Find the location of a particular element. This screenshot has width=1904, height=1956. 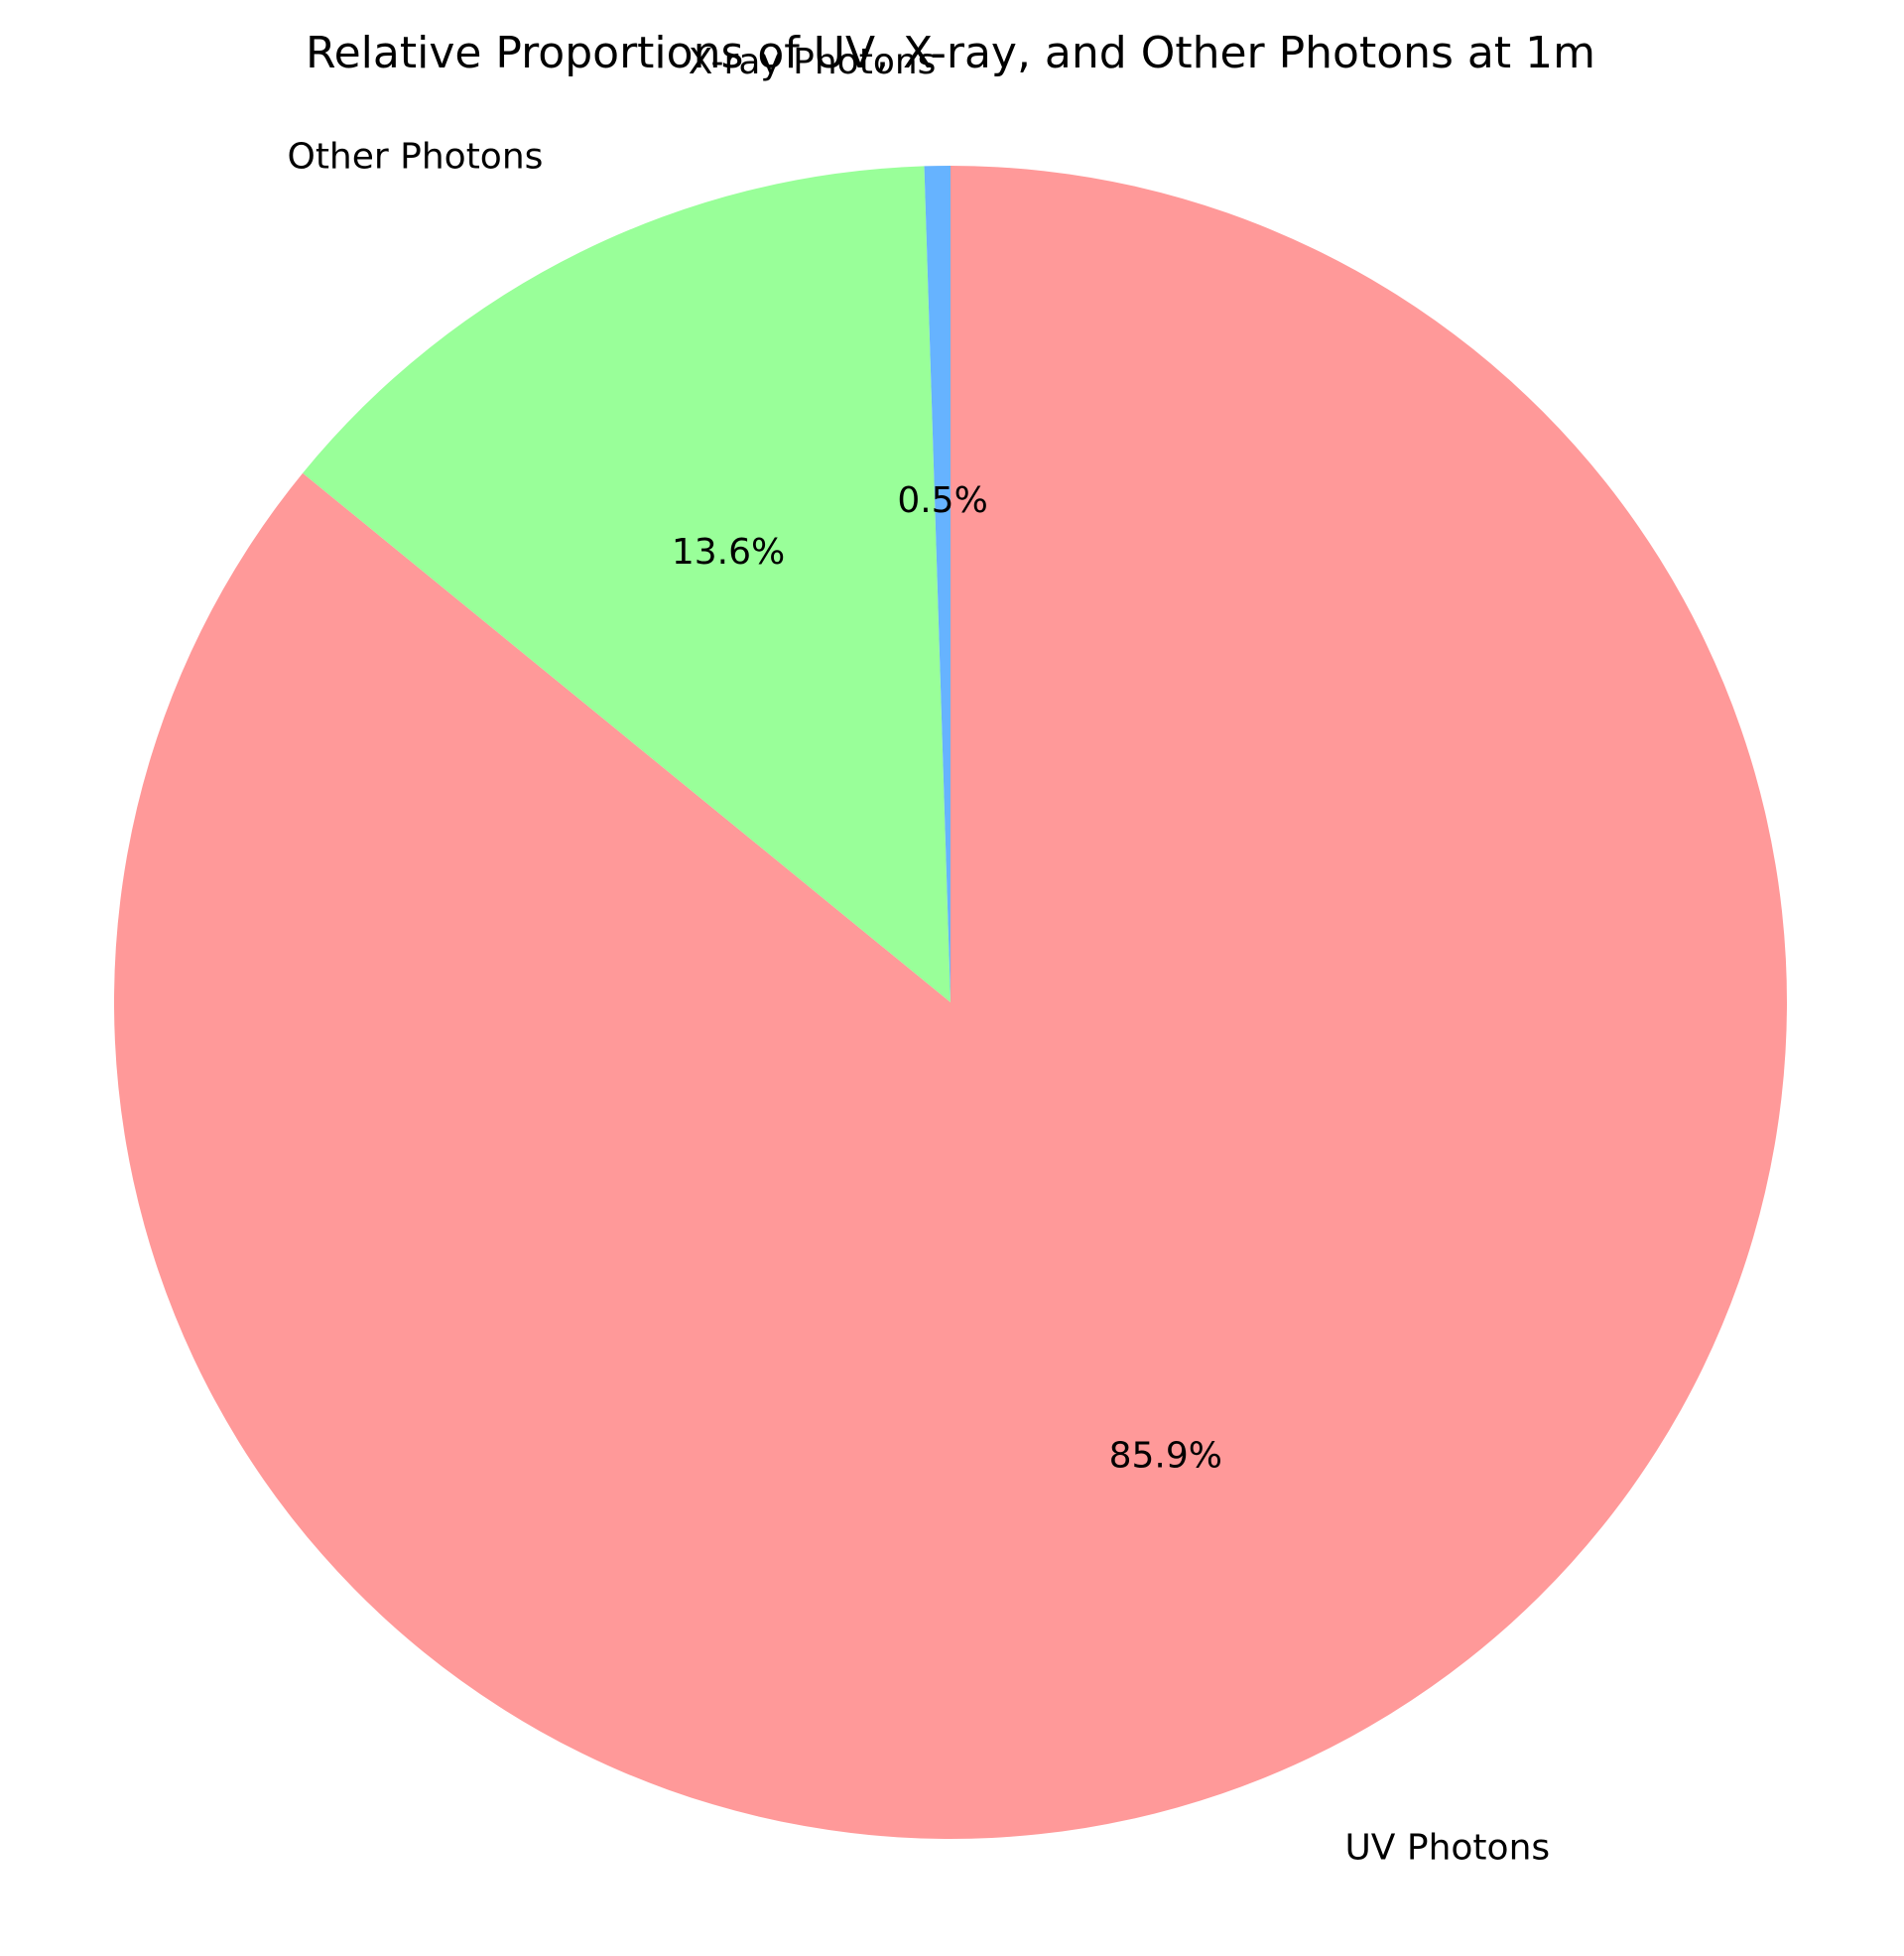

slice-label-other-photons: Other Photons is located at coordinates (415, 157).